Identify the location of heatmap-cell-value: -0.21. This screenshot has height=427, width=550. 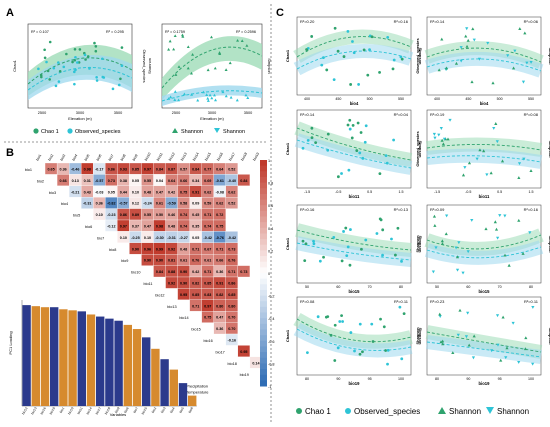
(75, 192).